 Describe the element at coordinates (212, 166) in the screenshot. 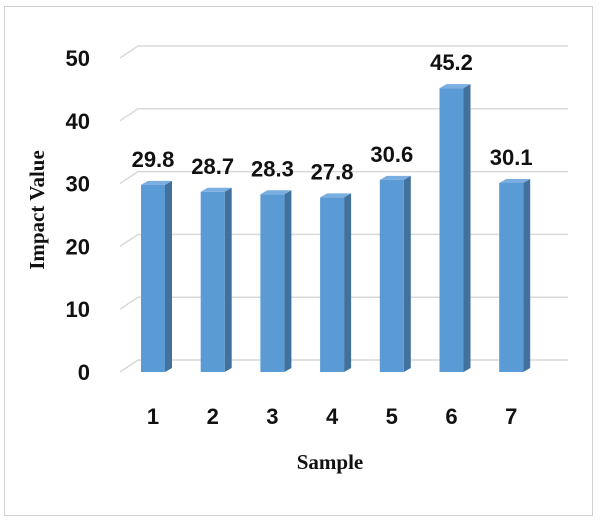

I see `data-label: 28.7` at that location.